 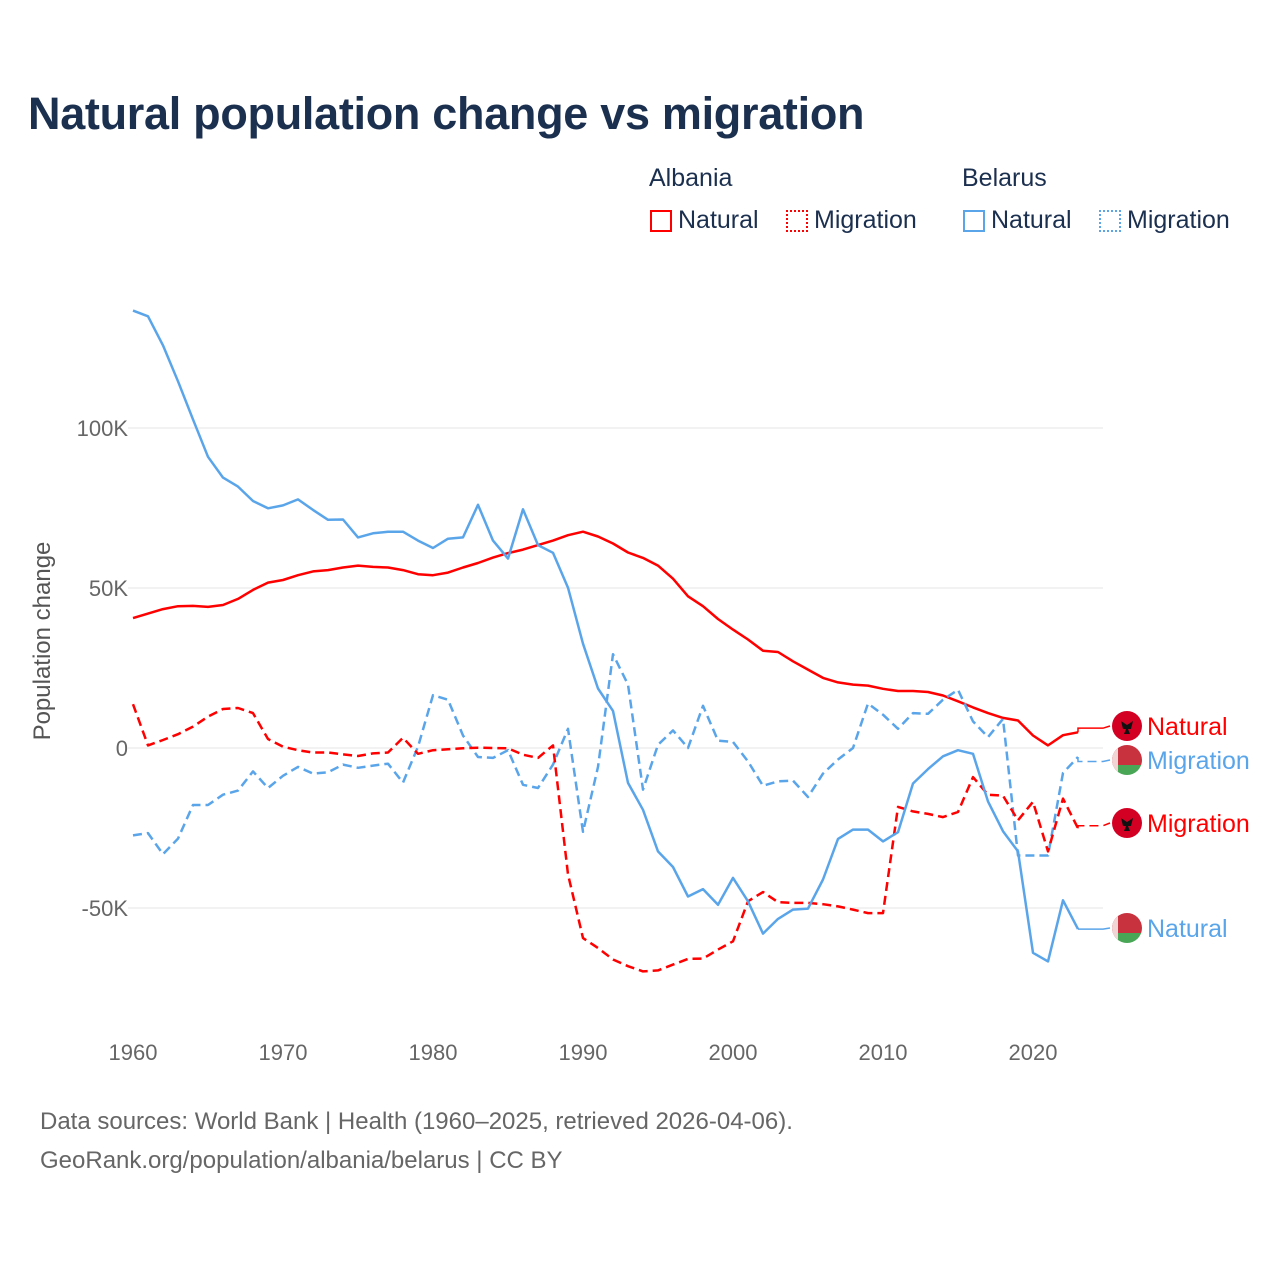 I want to click on x-tick-label: 1980, so click(x=433, y=1052).